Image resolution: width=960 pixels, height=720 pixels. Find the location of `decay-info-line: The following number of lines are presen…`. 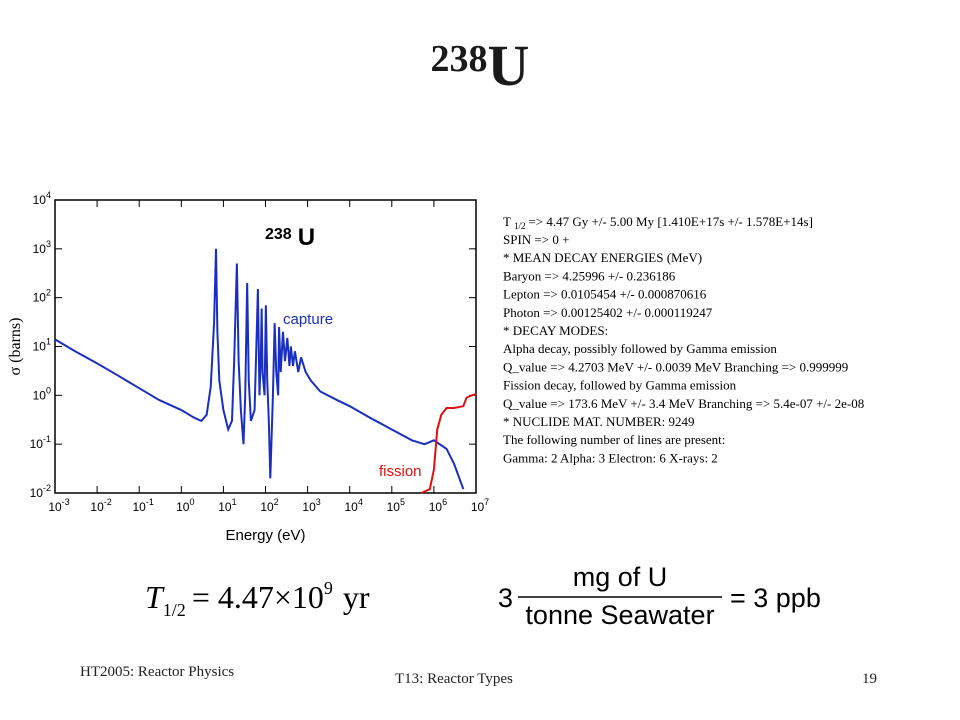

decay-info-line: The following number of lines are presen… is located at coordinates (614, 439).